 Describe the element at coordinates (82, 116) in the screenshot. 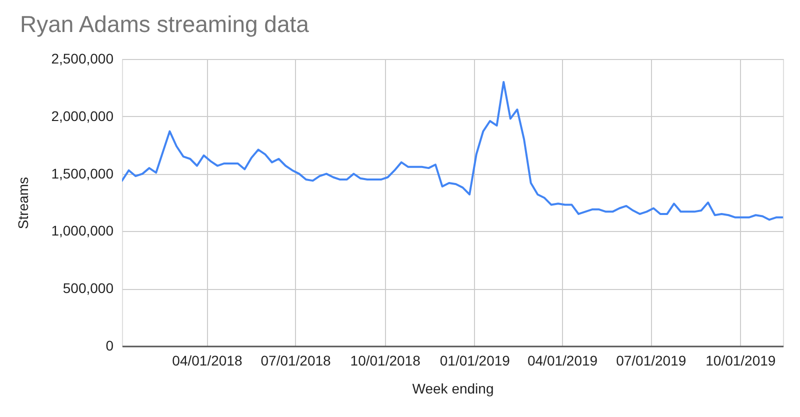

I see `y-tick-label: 2,000,000` at that location.